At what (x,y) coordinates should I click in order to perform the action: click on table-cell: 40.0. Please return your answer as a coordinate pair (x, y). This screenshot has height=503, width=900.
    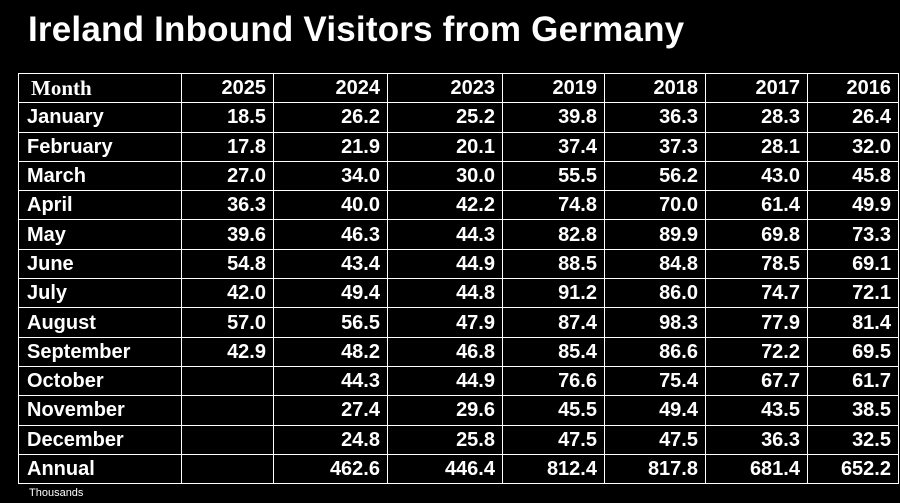
    Looking at the image, I should click on (330, 205).